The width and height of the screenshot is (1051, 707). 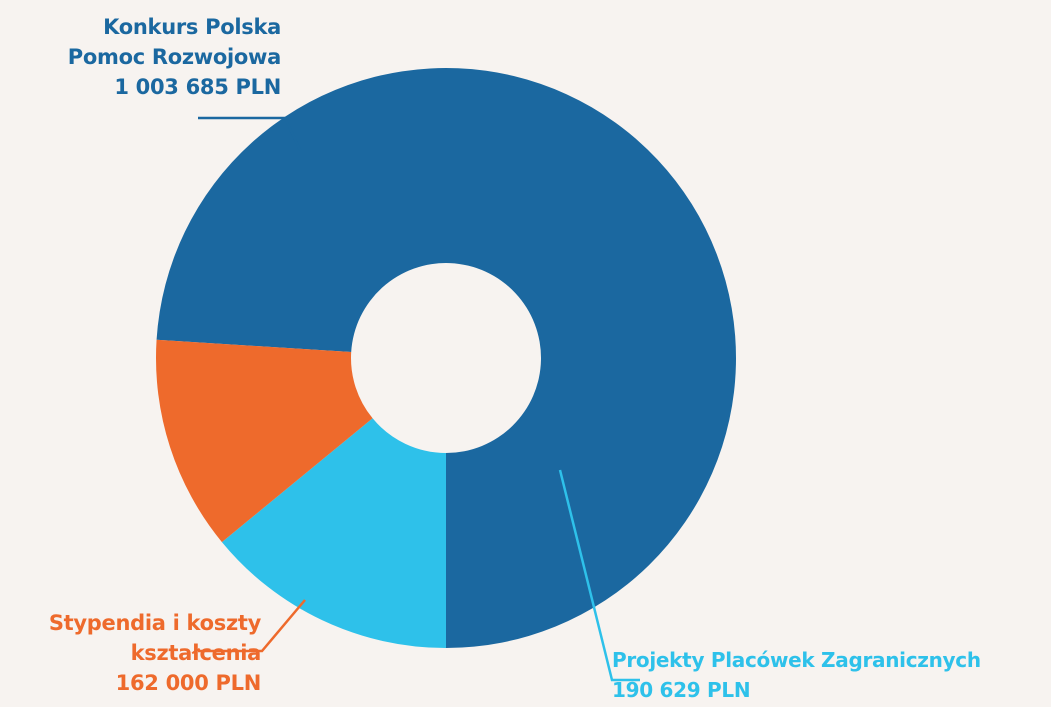 What do you see at coordinates (681, 690) in the screenshot?
I see `label-projekty-value: 190 629 PLN` at bounding box center [681, 690].